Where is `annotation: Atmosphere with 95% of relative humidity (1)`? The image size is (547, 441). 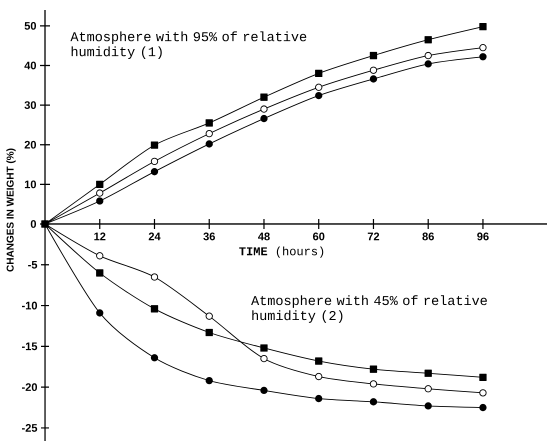 annotation: Atmosphere with 95% of relative humidity (1) is located at coordinates (188, 45).